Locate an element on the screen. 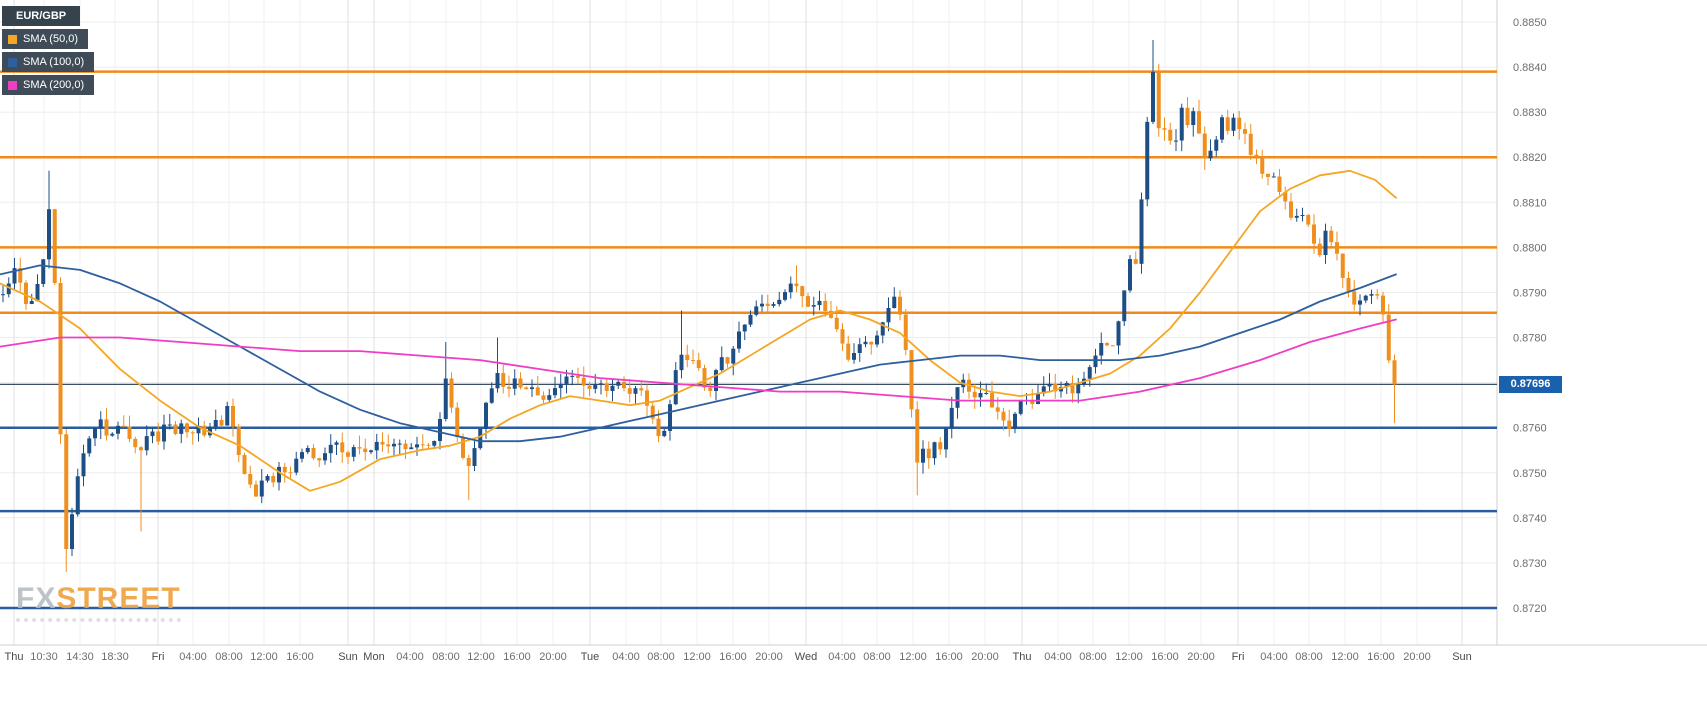 The image size is (1707, 712). svg-text: 0.8840 is located at coordinates (1530, 68).